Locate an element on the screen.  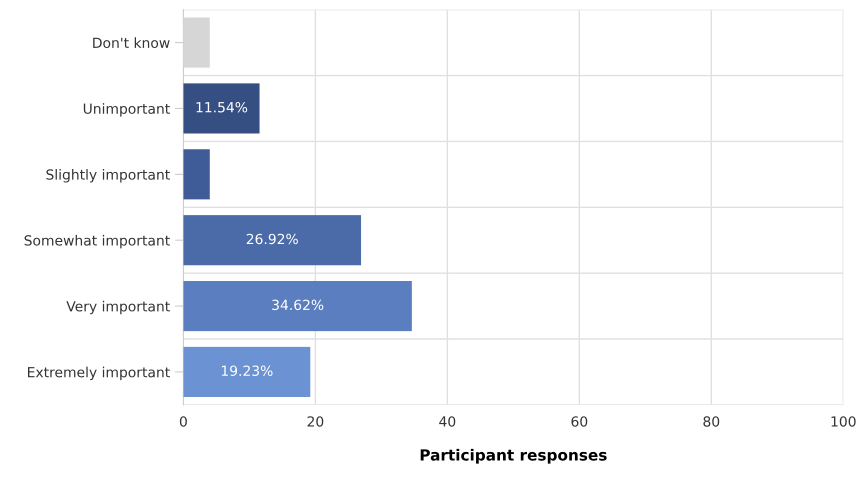
y-tick-label: Extremely important is located at coordinates (99, 373).